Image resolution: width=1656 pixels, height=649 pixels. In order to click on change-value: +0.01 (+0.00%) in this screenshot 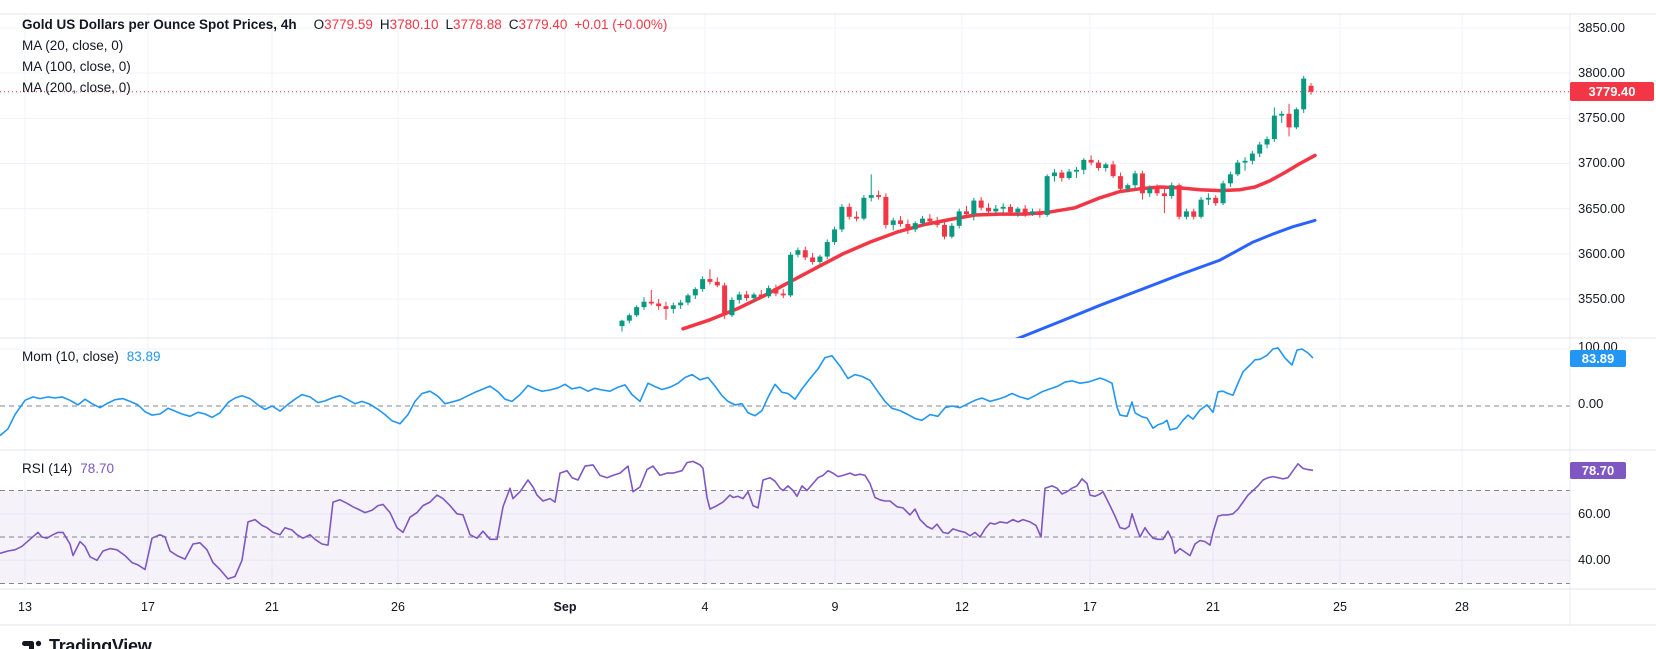, I will do `click(621, 24)`.